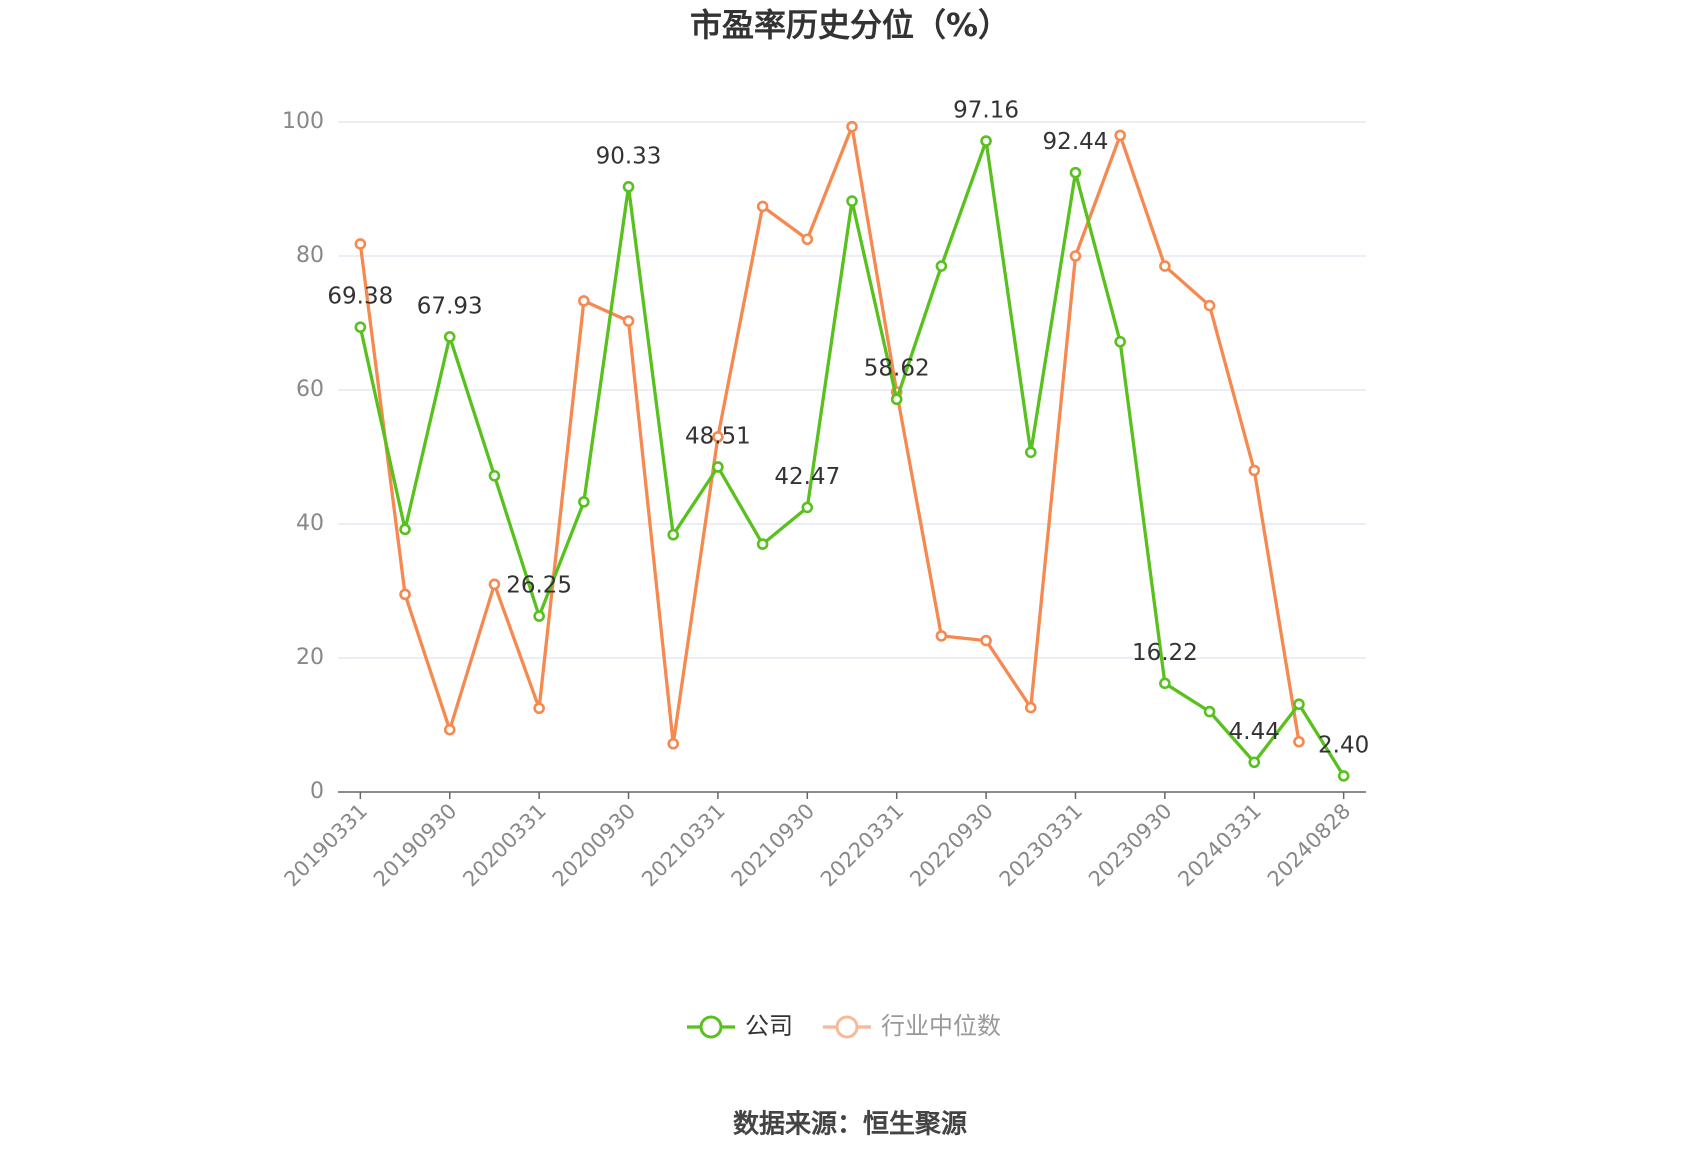 The image size is (1700, 1150). Describe the element at coordinates (850, 25) in the screenshot. I see `chart-title: 市盈率历史分位（%）` at that location.